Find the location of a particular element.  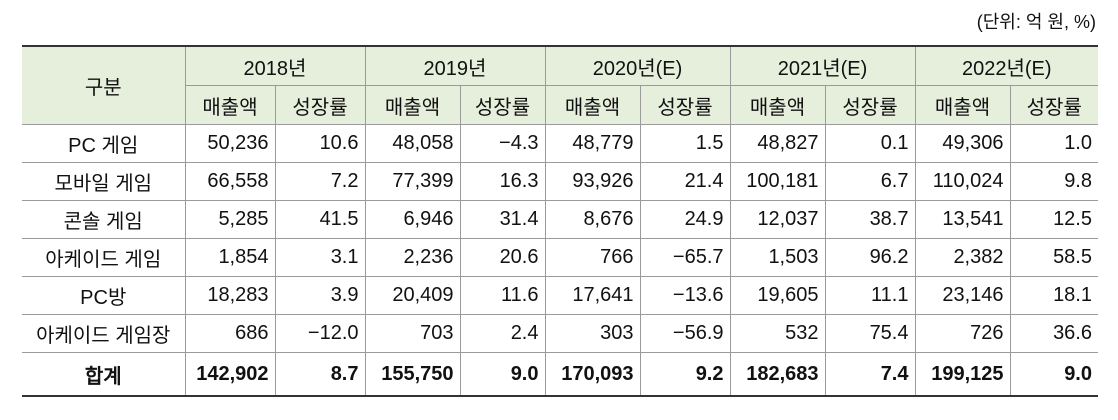

cell: 48,827 is located at coordinates (777, 143).